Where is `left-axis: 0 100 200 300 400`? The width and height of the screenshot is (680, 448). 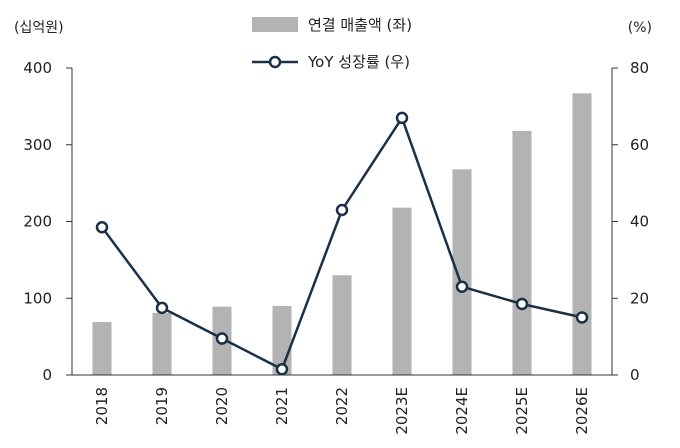
left-axis: 0 100 200 300 400 is located at coordinates (48, 221).